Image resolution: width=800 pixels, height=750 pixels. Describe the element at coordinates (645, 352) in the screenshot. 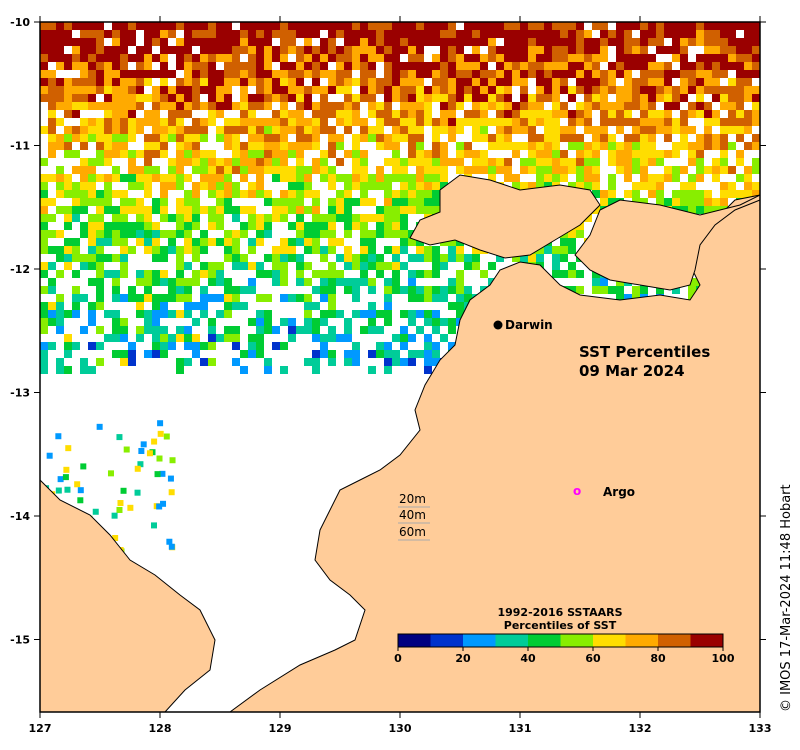

I see `title-line1: SST Percentiles` at that location.